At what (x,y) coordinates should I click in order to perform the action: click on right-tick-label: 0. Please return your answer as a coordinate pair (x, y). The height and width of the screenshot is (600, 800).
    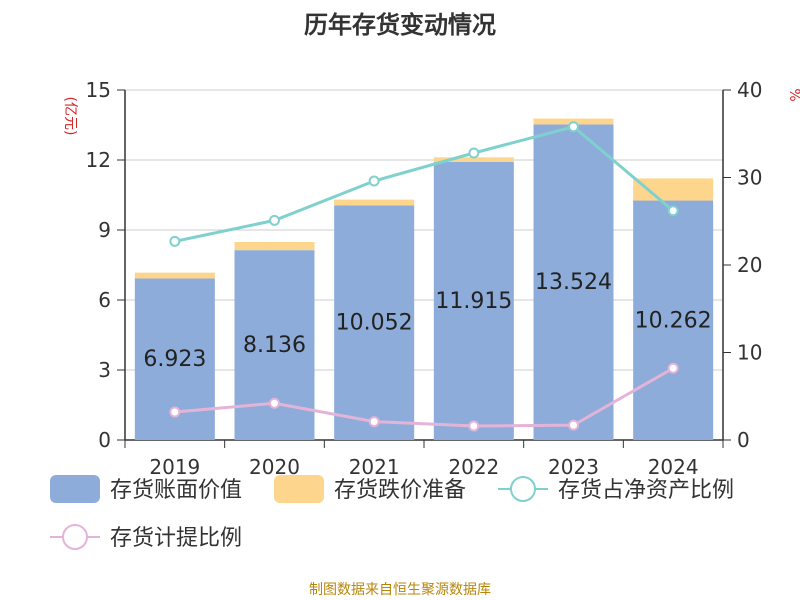
    Looking at the image, I should click on (743, 440).